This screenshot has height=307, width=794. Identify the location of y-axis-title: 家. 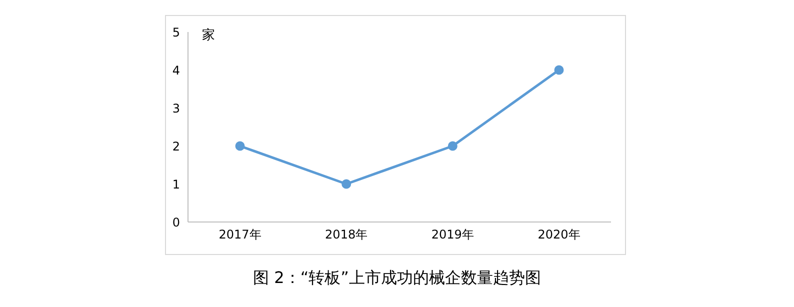
(208, 35).